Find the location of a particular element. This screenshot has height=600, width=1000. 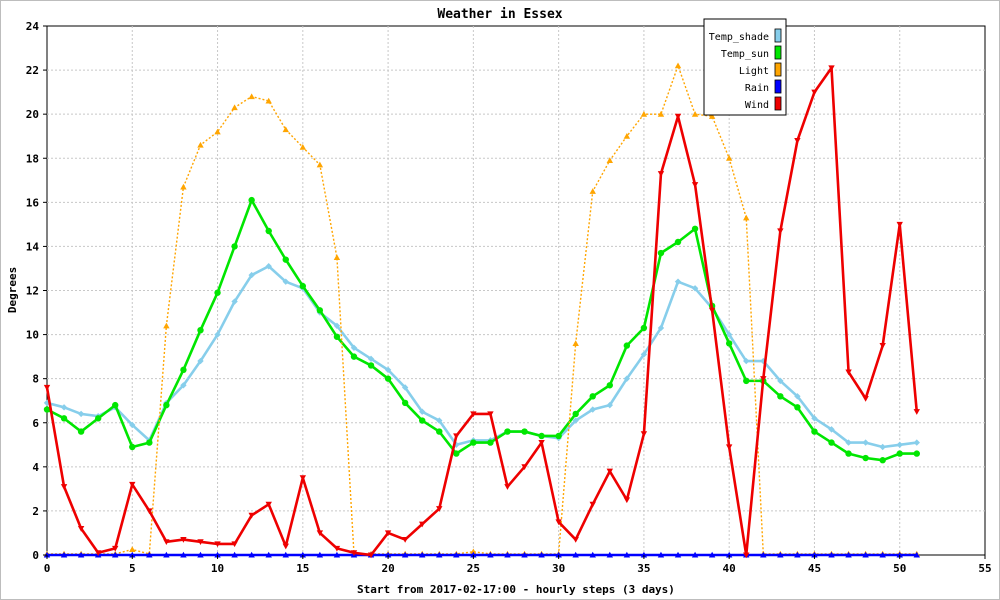

x-tick-label: 30 is located at coordinates (558, 568).